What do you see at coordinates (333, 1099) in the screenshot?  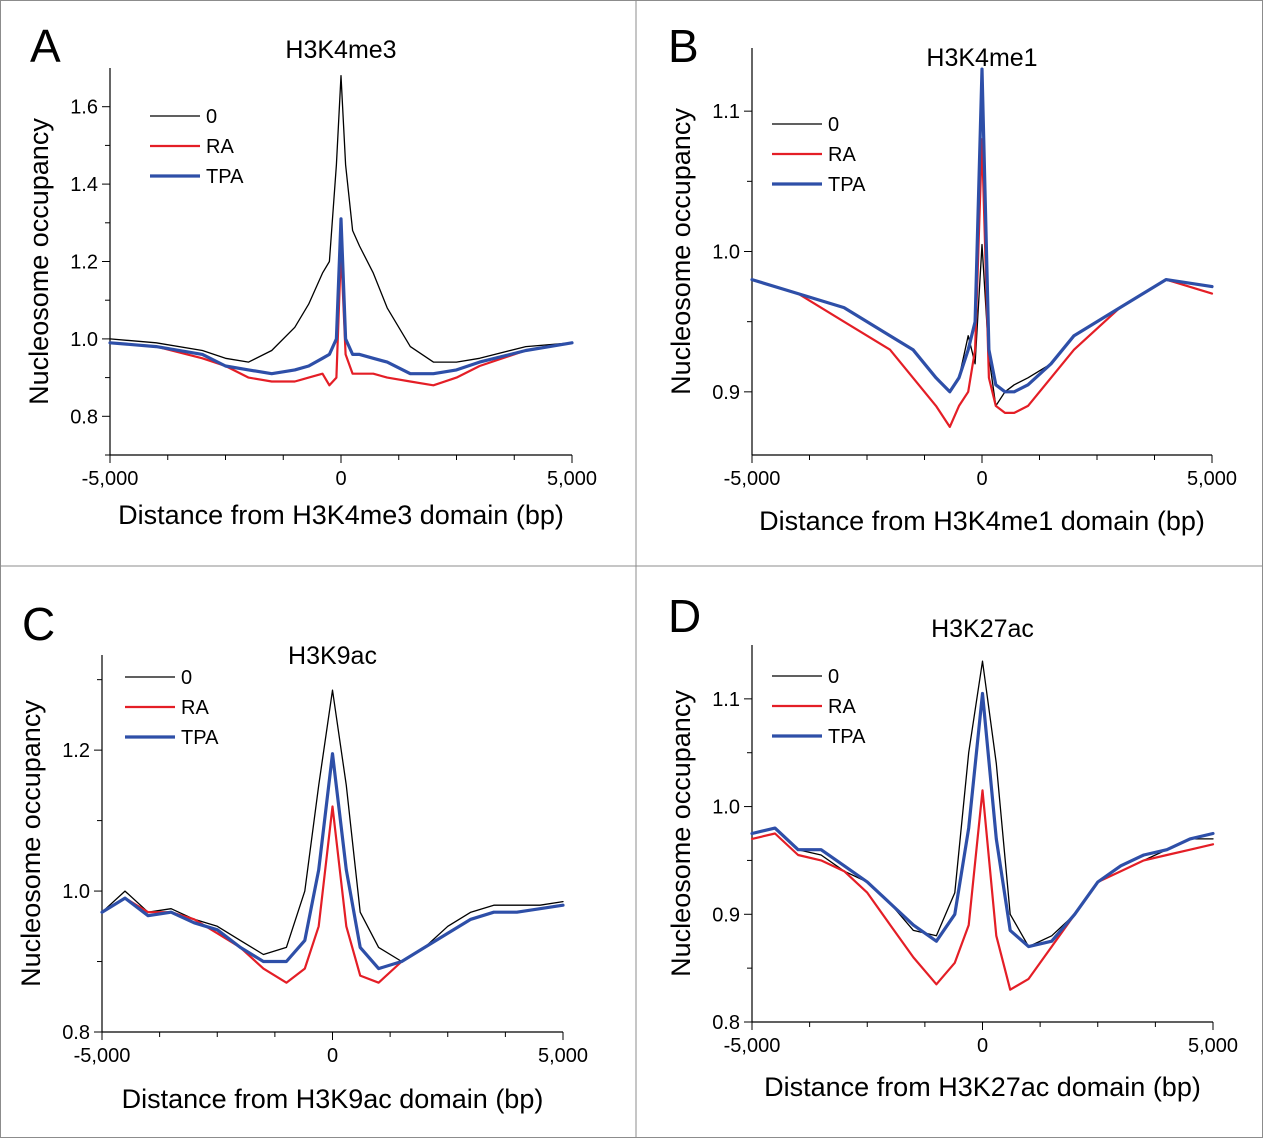 I see `x-axis-label: Distance from H3K9ac domain (bp)` at bounding box center [333, 1099].